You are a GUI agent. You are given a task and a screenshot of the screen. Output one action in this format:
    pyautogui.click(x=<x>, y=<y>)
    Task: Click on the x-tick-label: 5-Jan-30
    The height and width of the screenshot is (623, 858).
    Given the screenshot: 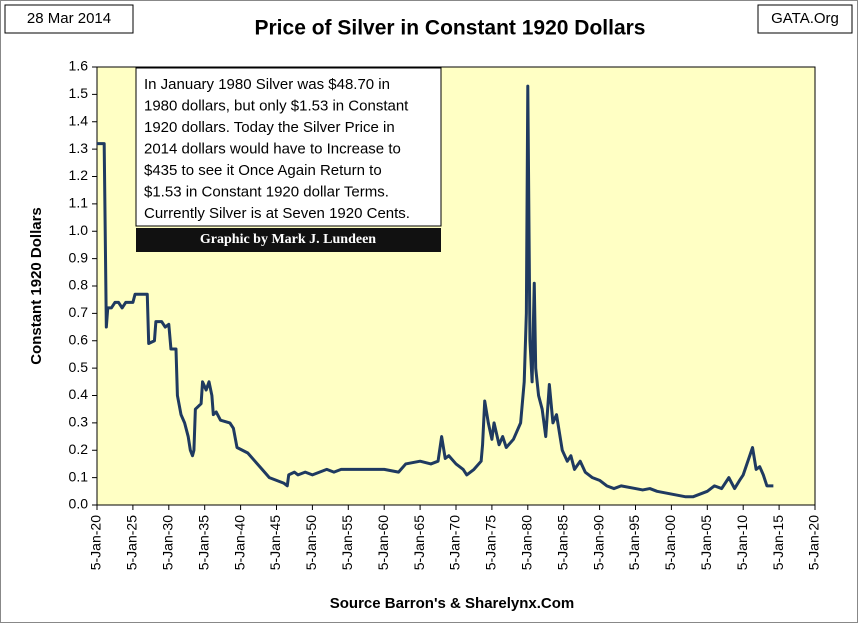 What is the action you would take?
    pyautogui.click(x=168, y=542)
    